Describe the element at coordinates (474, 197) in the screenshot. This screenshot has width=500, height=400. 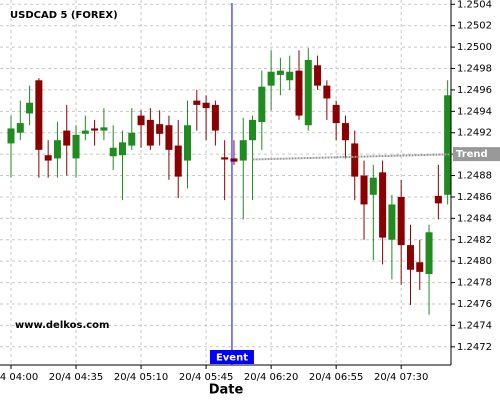
I see `y-tick-label: 1.2486` at that location.